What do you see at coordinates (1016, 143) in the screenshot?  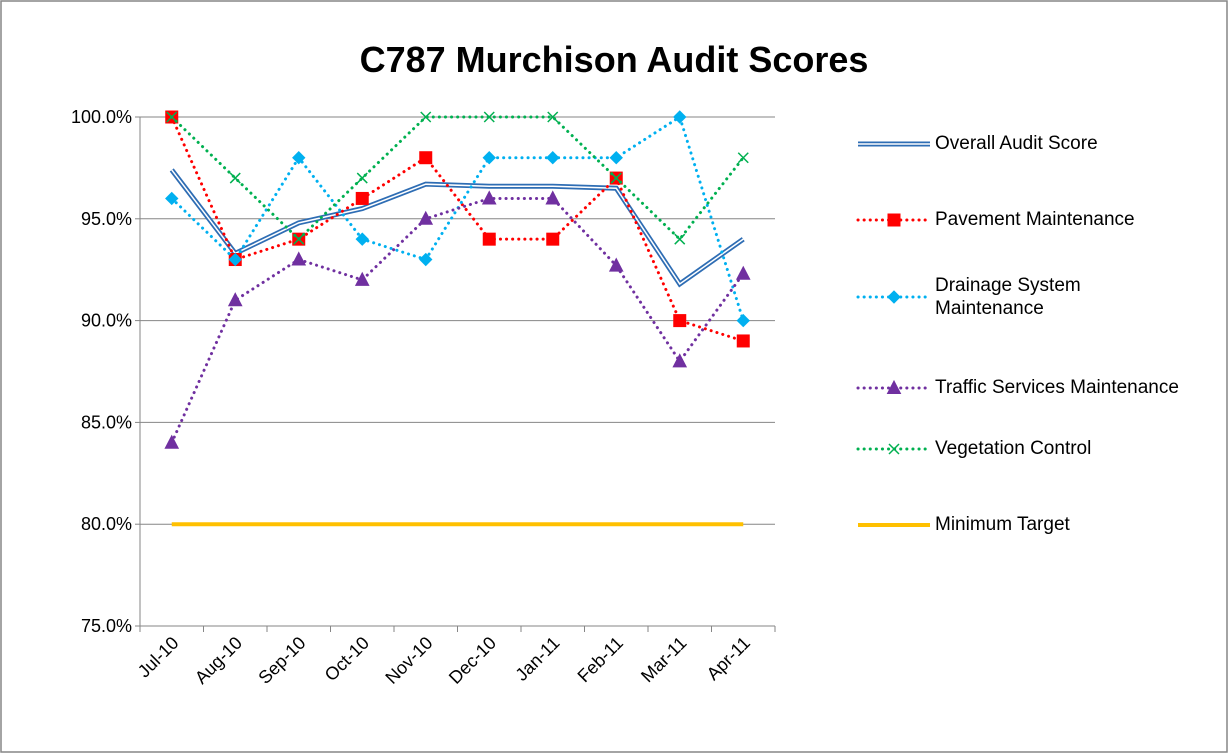 I see `legend-label: Overall Audit Score` at bounding box center [1016, 143].